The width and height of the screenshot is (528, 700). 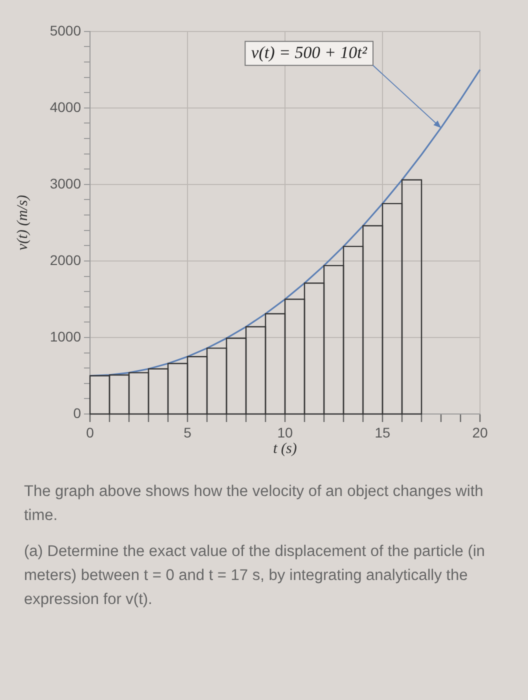 I want to click on x-axis-title: t (s), so click(x=285, y=448).